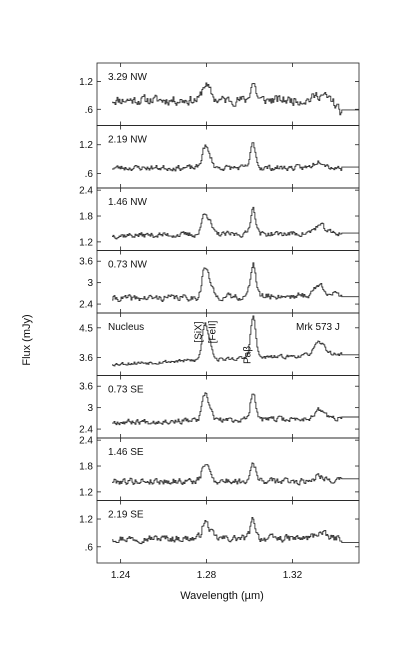 The height and width of the screenshot is (654, 415). I want to click on panel-label: 1.46 SE, so click(126, 452).